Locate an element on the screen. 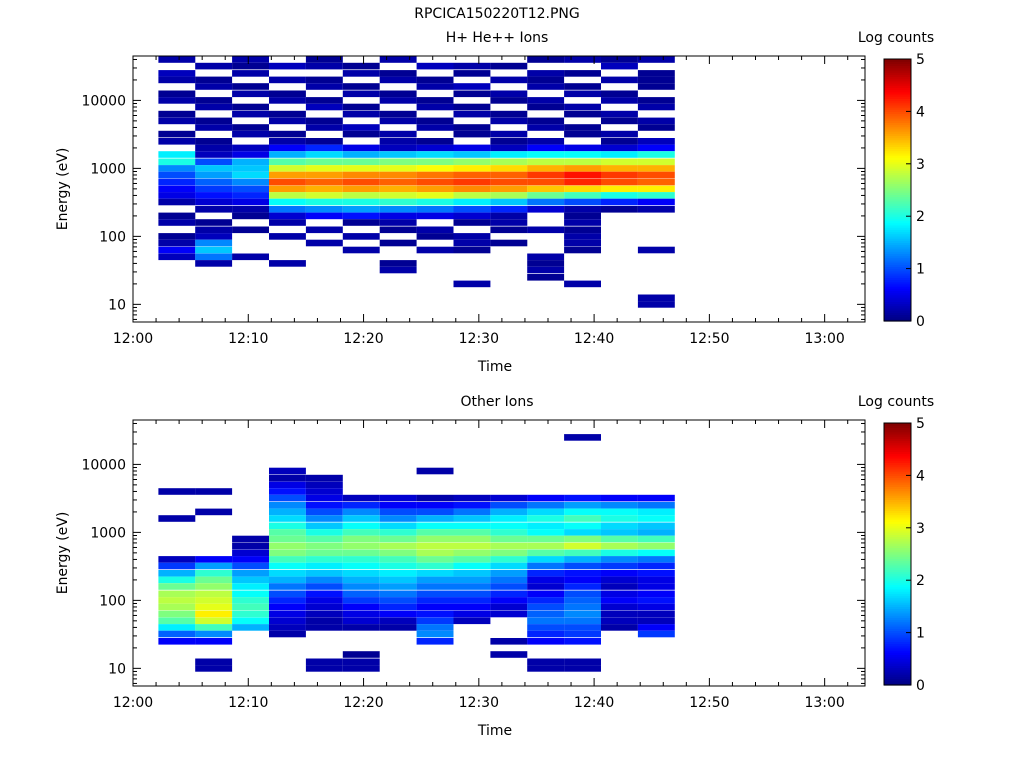 This screenshot has width=1024, height=768. colorbar-tick-label: 2 is located at coordinates (920, 217).